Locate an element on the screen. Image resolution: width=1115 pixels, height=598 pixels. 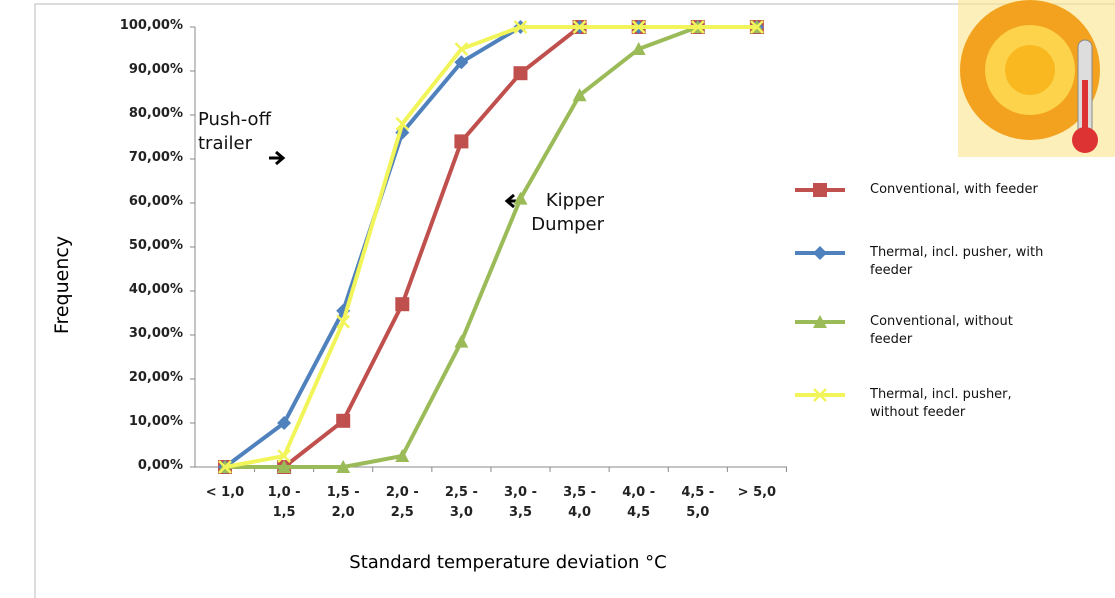
y-tick-label: 70,00% is located at coordinates (155, 157).